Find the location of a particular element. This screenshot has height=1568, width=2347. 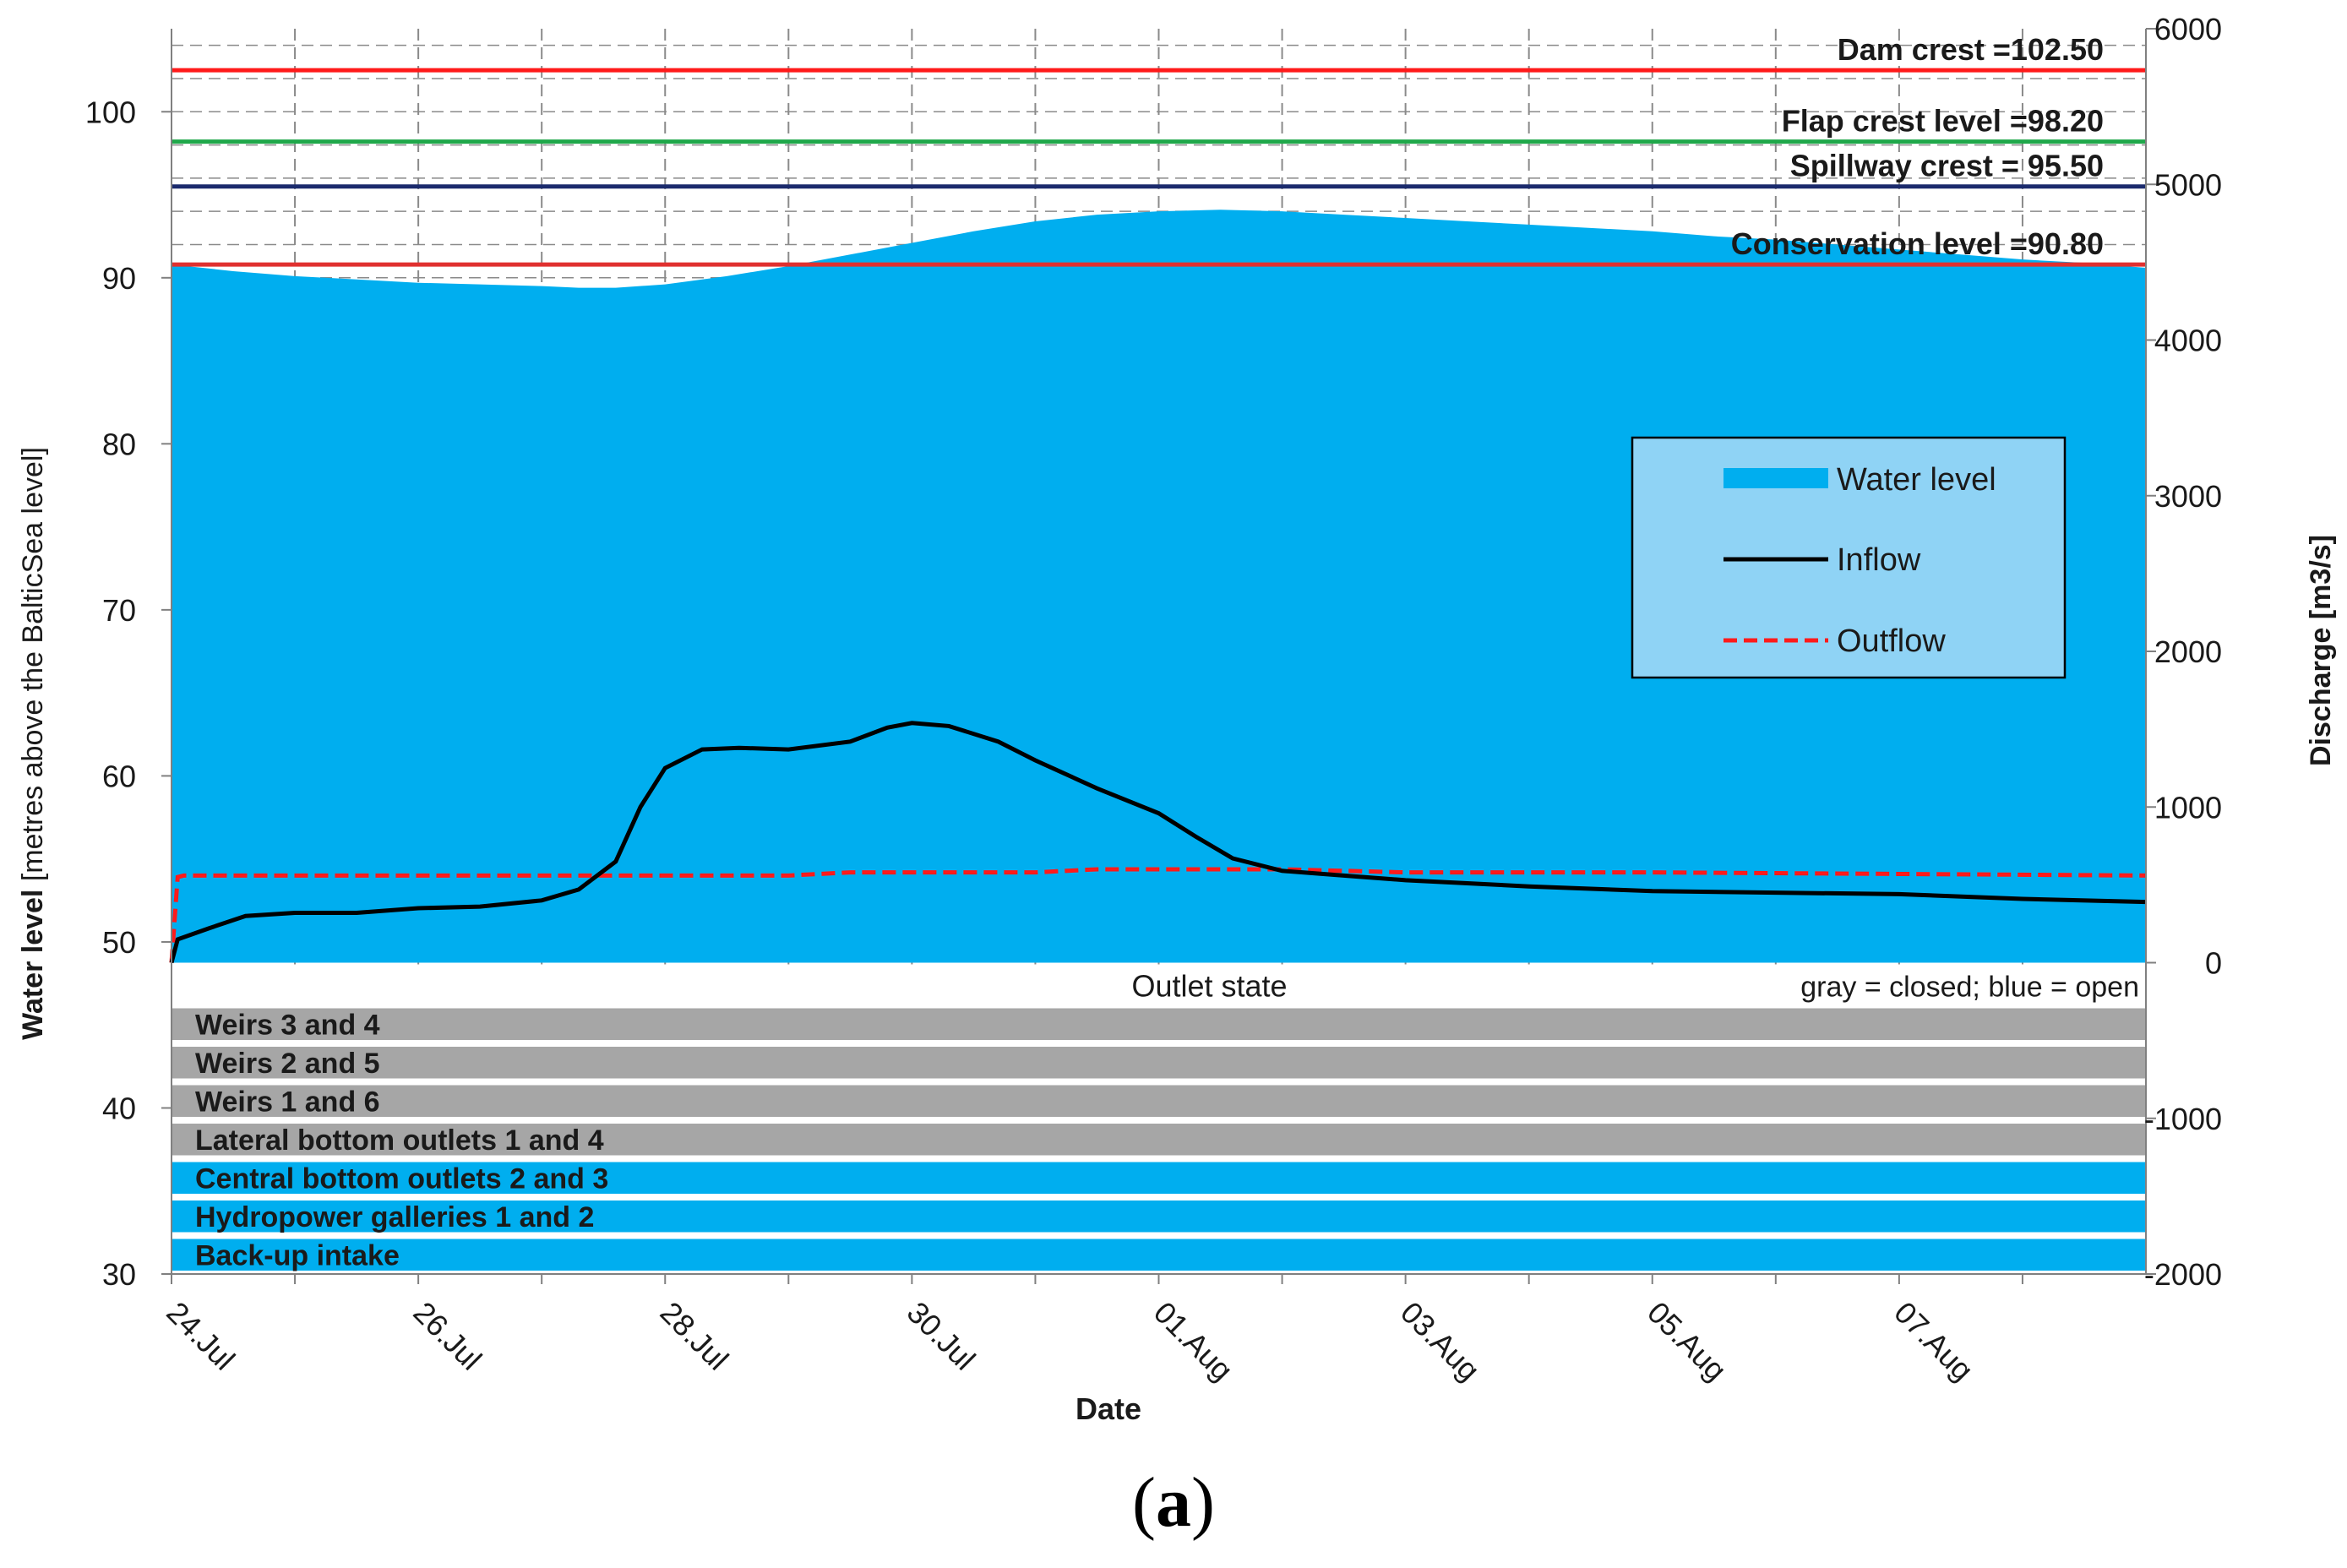

discharge-series is located at coordinates (1158, 842).